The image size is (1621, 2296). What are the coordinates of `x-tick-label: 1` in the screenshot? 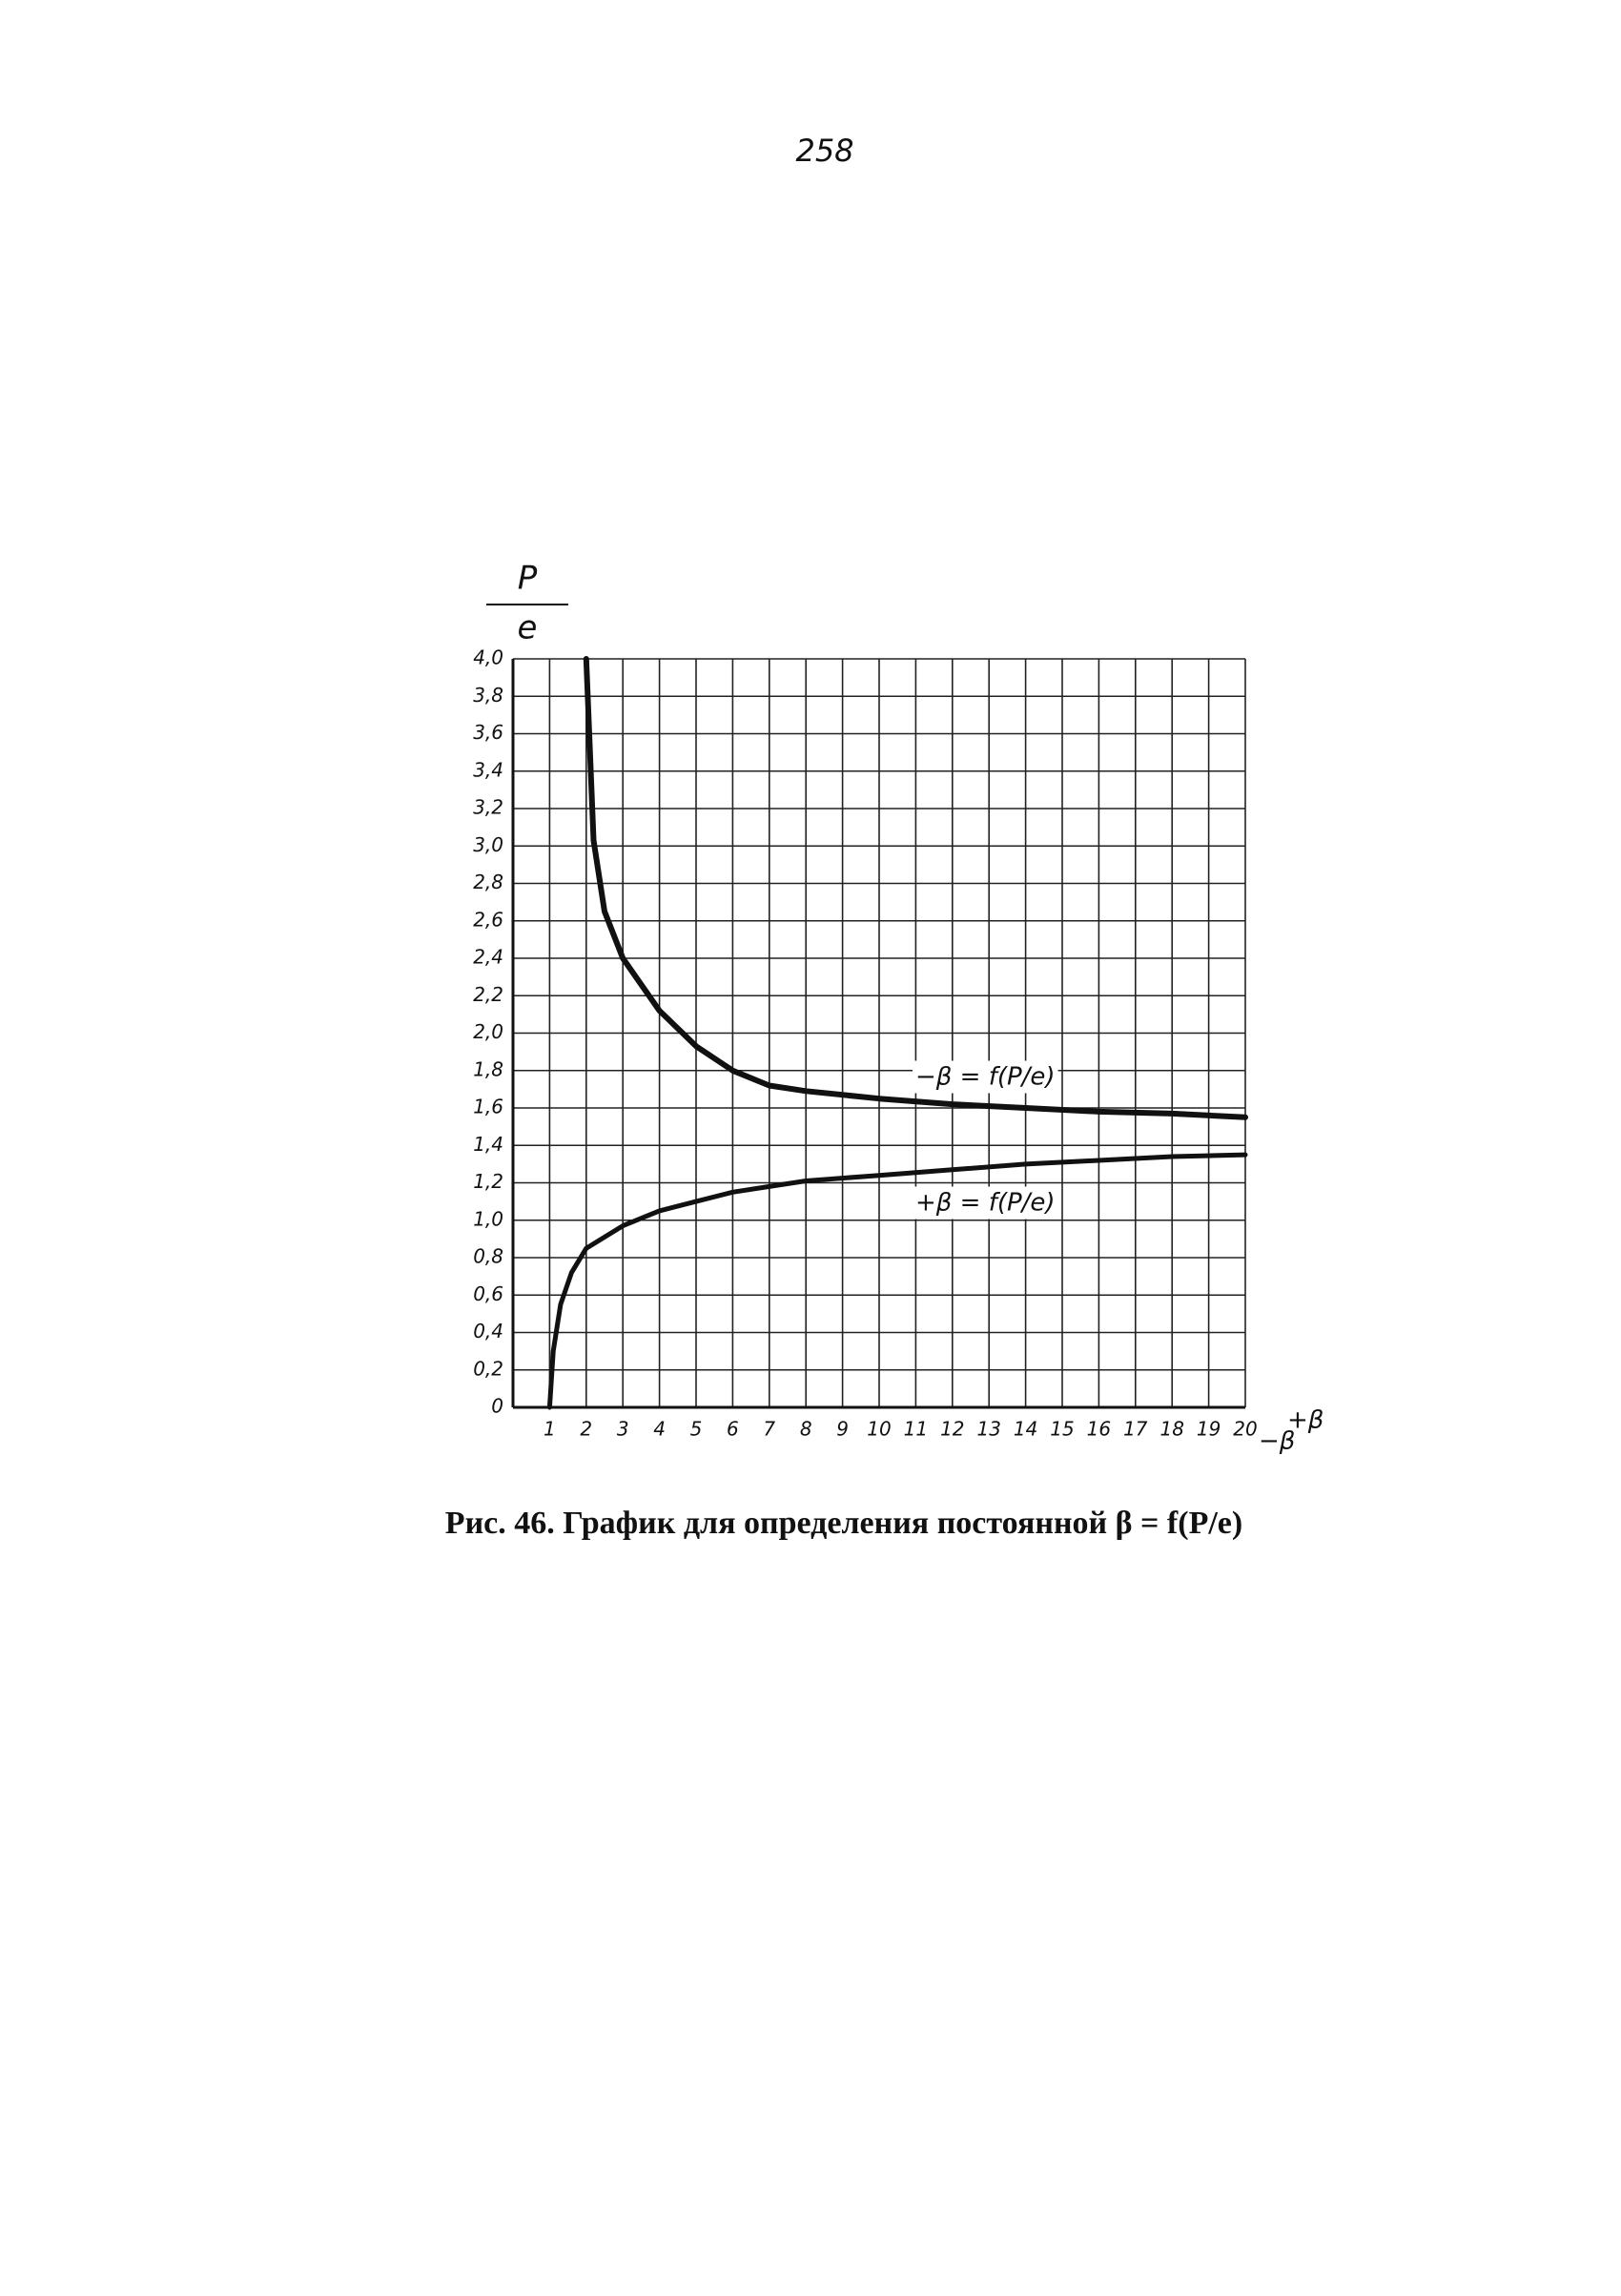 It's located at (550, 1429).